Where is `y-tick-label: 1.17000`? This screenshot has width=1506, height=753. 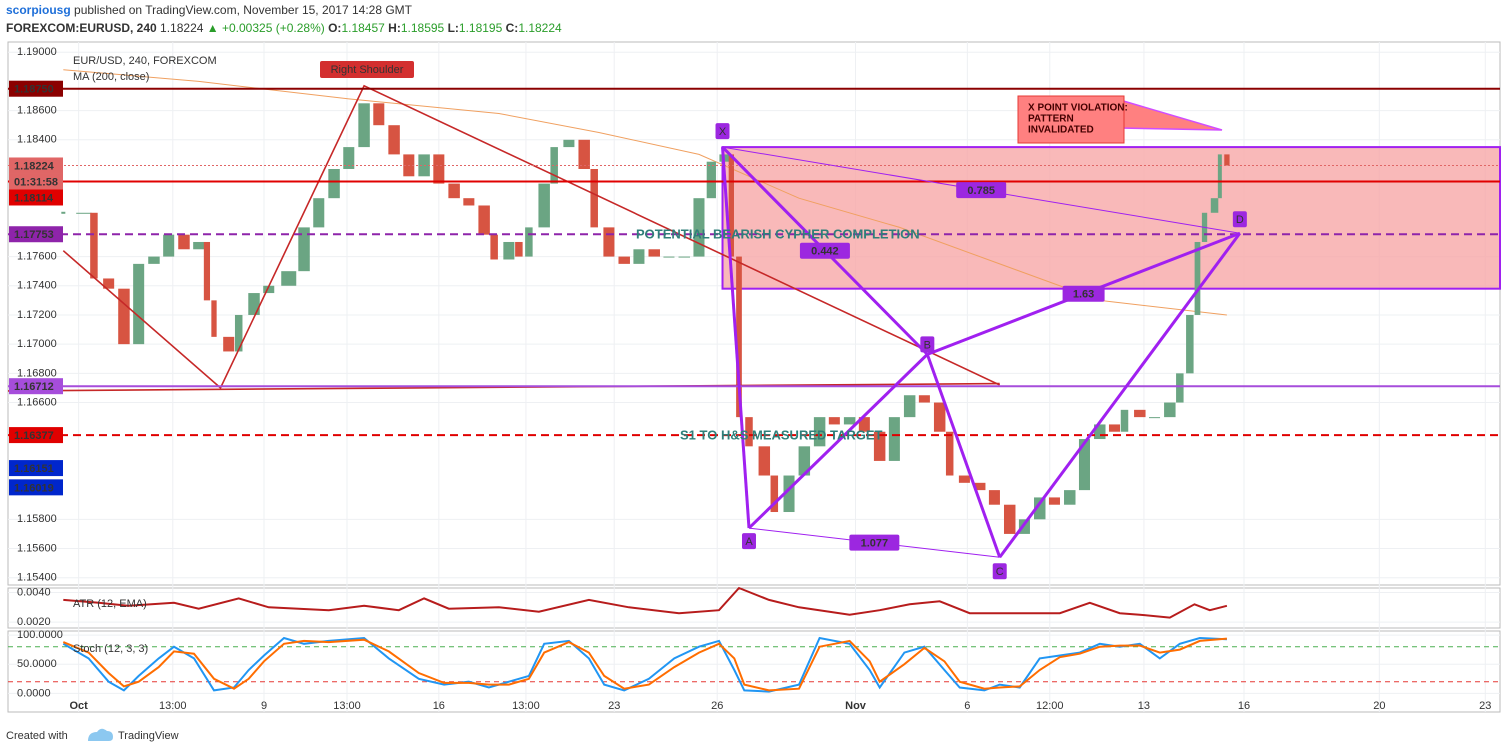
y-tick-label: 1.17000 is located at coordinates (37, 344).